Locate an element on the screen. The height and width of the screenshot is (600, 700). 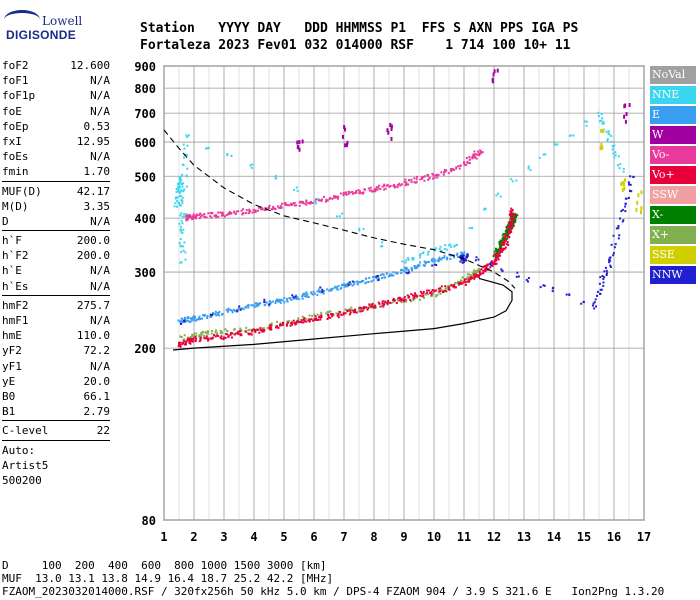
x-tick-label: 12 is located at coordinates (494, 537).